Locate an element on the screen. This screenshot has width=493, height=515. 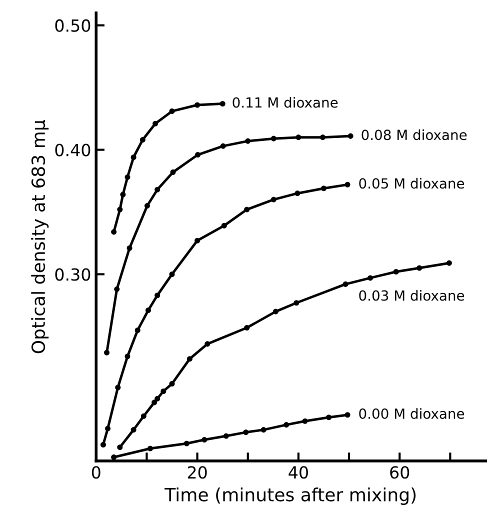
annotation: 0.05 M dioxane is located at coordinates (411, 183).